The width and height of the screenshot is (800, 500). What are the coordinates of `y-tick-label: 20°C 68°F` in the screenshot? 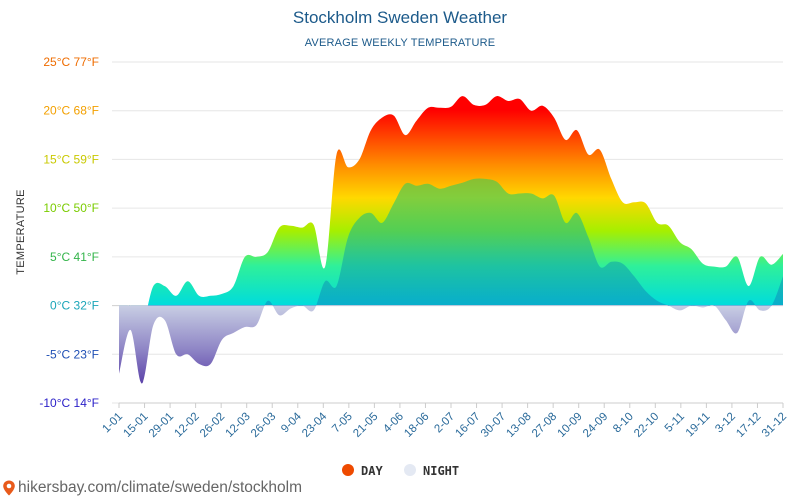 It's located at (71, 111).